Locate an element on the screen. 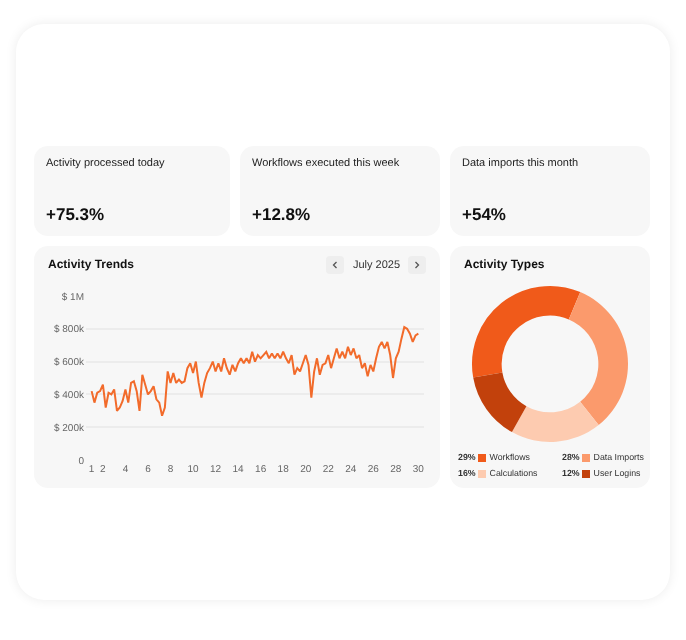 This screenshot has width=686, height=640. text: +54% is located at coordinates (484, 214).